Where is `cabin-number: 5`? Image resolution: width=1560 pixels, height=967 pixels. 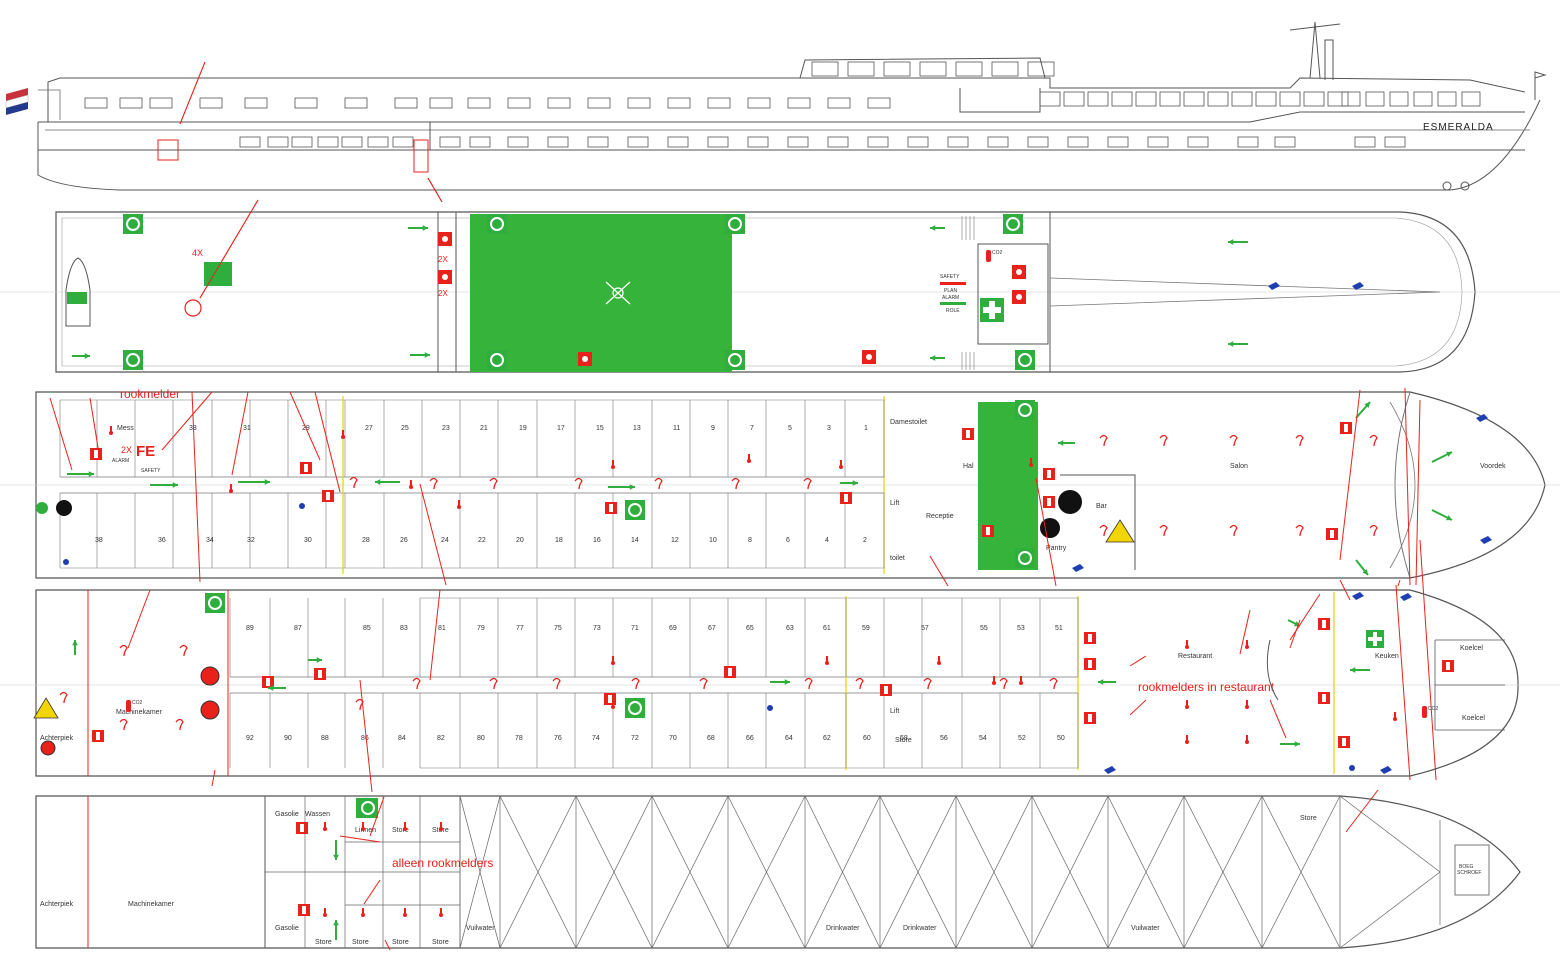 cabin-number: 5 is located at coordinates (790, 428).